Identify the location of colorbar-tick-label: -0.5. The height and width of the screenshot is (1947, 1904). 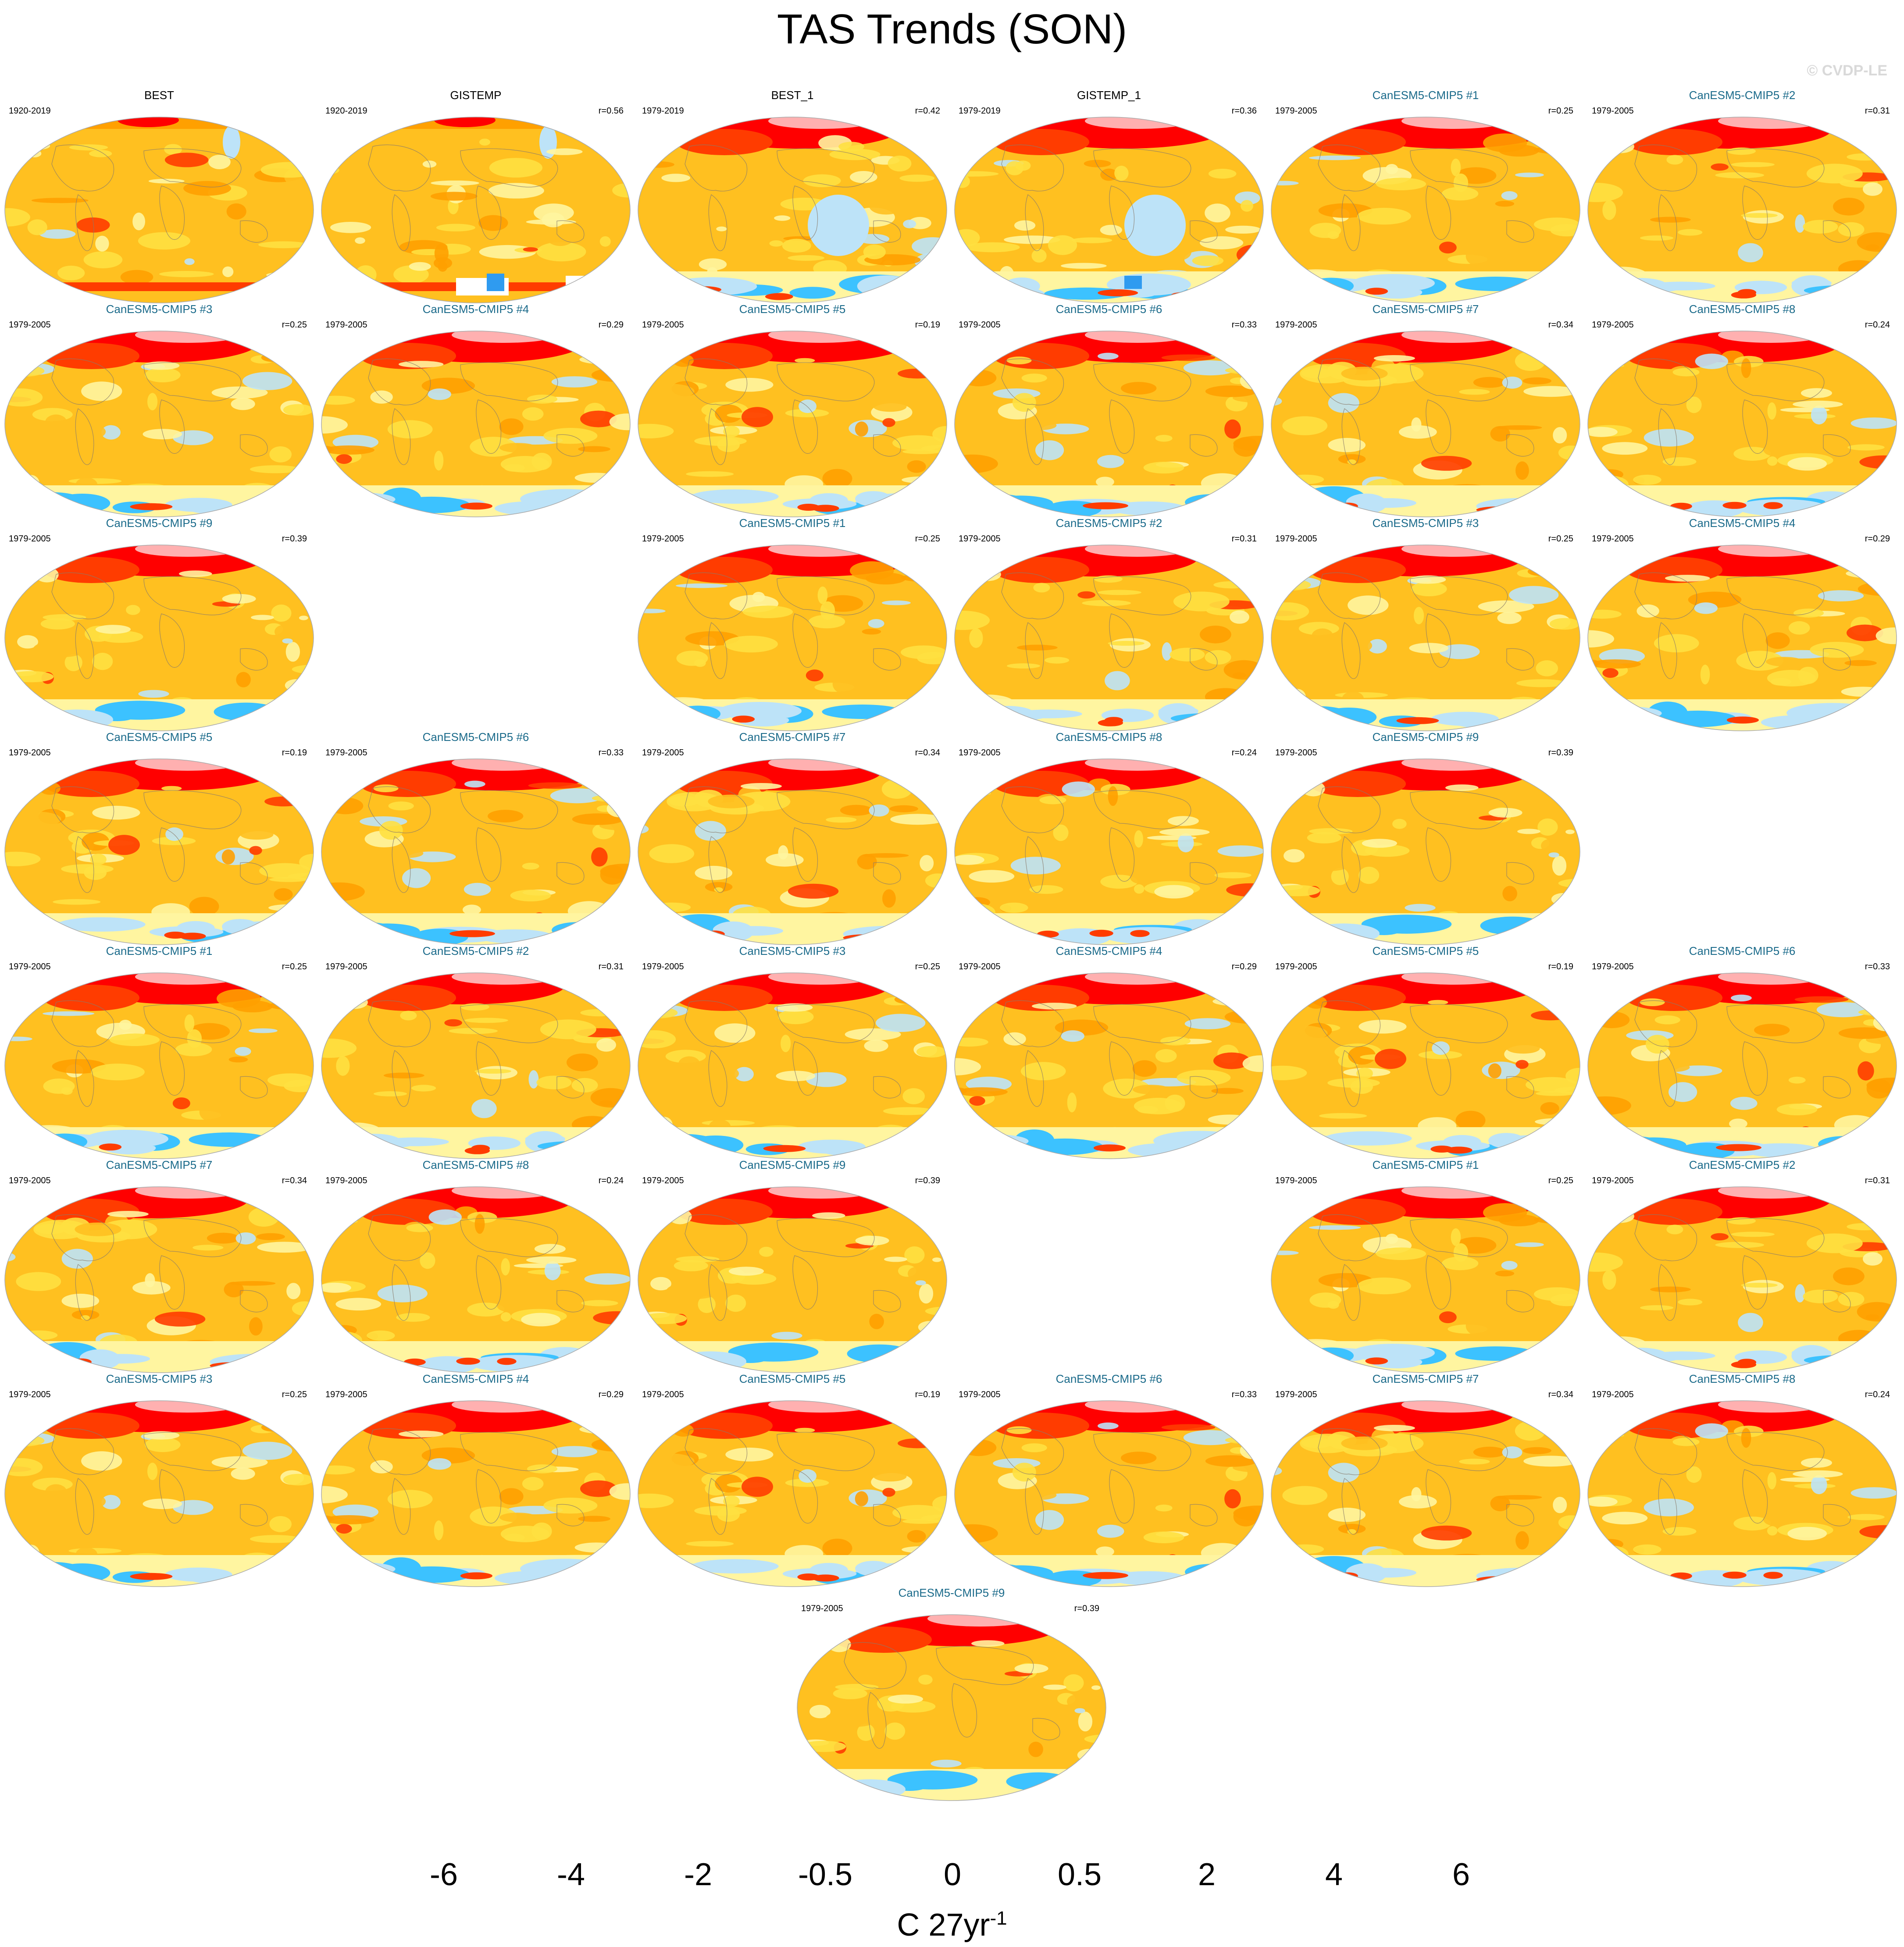
(825, 1874).